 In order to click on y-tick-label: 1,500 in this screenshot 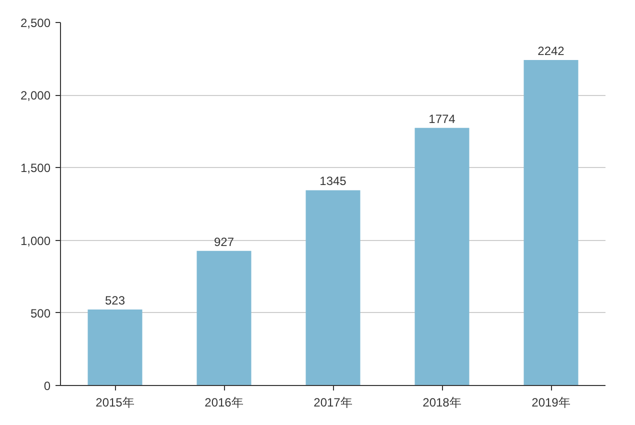, I will do `click(35, 168)`.